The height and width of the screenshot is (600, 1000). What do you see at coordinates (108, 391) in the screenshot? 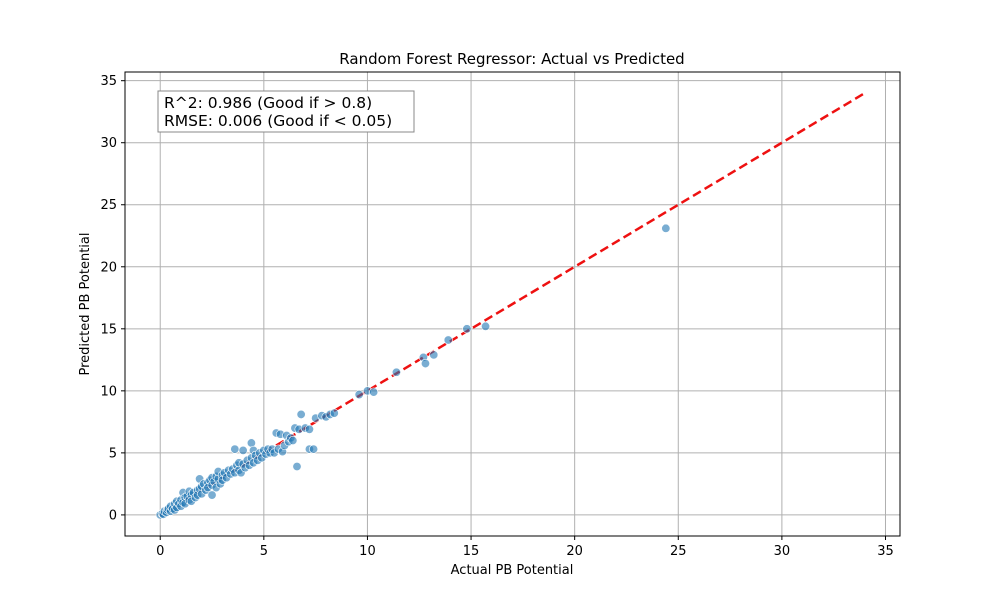
I see `y-tick-label: 10` at bounding box center [108, 391].